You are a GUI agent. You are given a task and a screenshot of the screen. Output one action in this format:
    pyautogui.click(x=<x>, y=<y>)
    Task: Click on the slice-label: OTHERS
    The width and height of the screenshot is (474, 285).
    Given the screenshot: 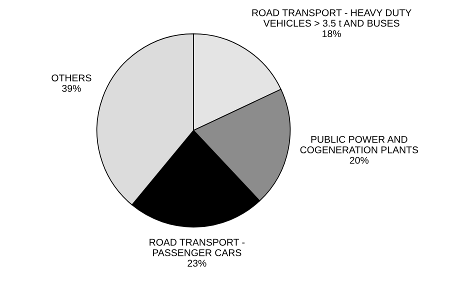 What is the action you would take?
    pyautogui.click(x=72, y=78)
    